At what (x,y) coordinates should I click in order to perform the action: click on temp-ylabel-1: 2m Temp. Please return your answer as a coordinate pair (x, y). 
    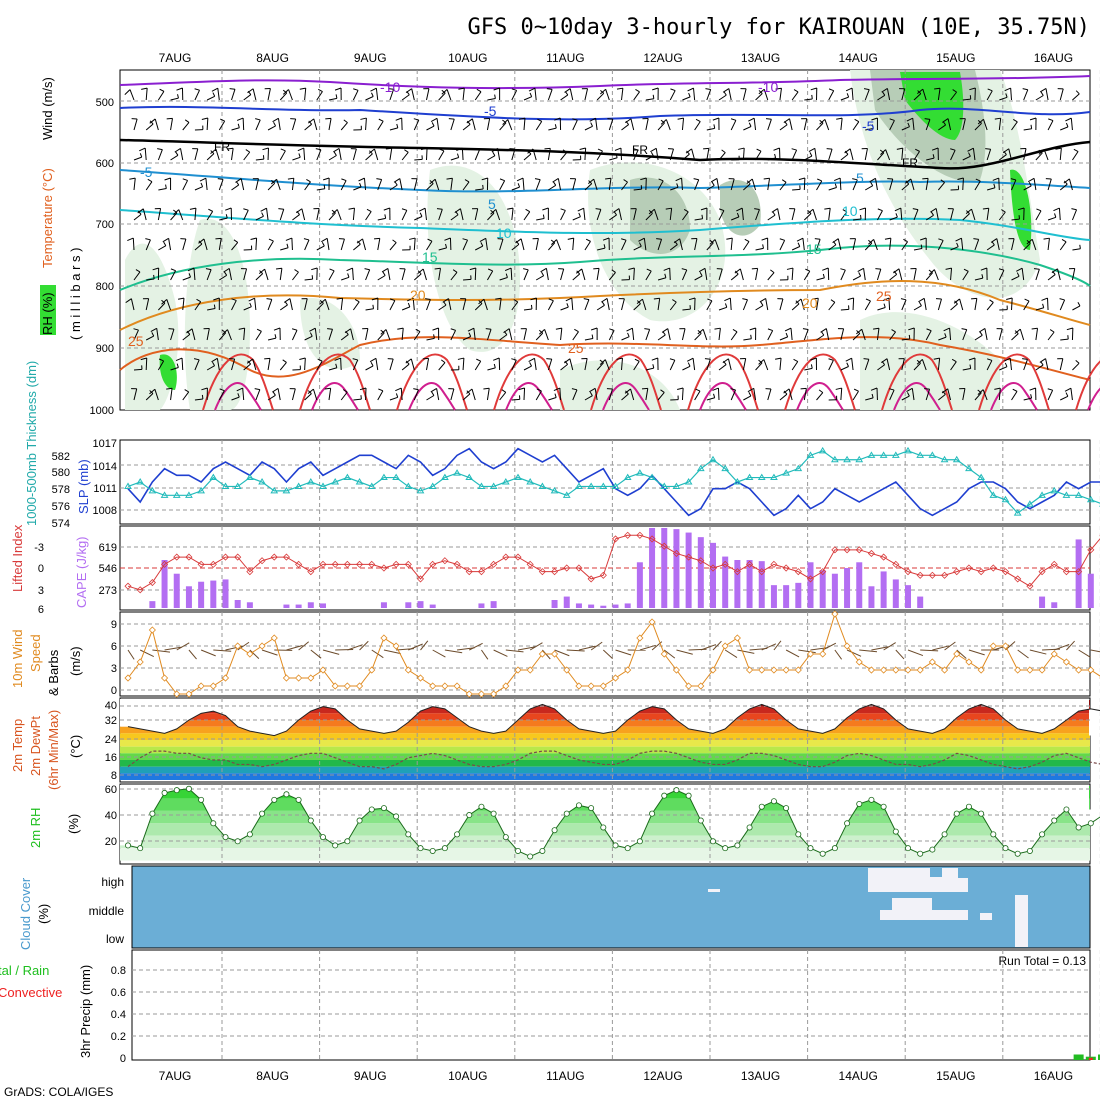
    Looking at the image, I should click on (17, 745).